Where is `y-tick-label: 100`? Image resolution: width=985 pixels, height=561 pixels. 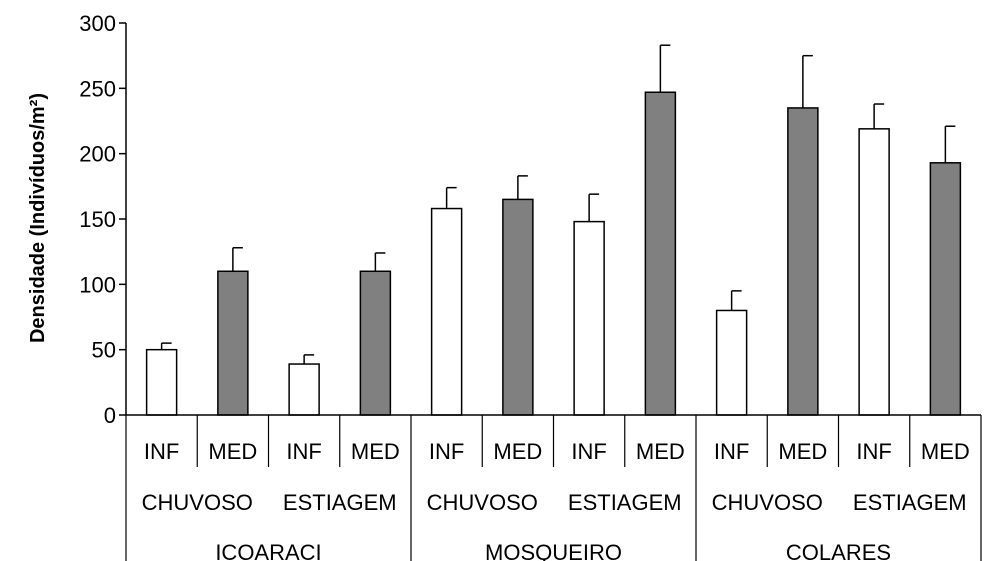
y-tick-label: 100 is located at coordinates (97, 284).